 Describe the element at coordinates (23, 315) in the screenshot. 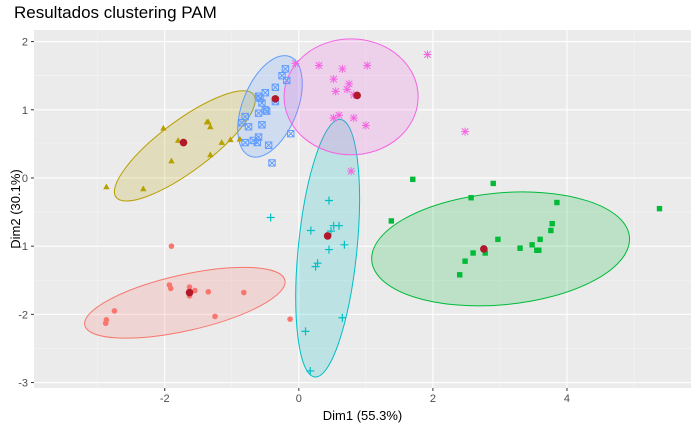

I see `y-tick-label: -2` at that location.